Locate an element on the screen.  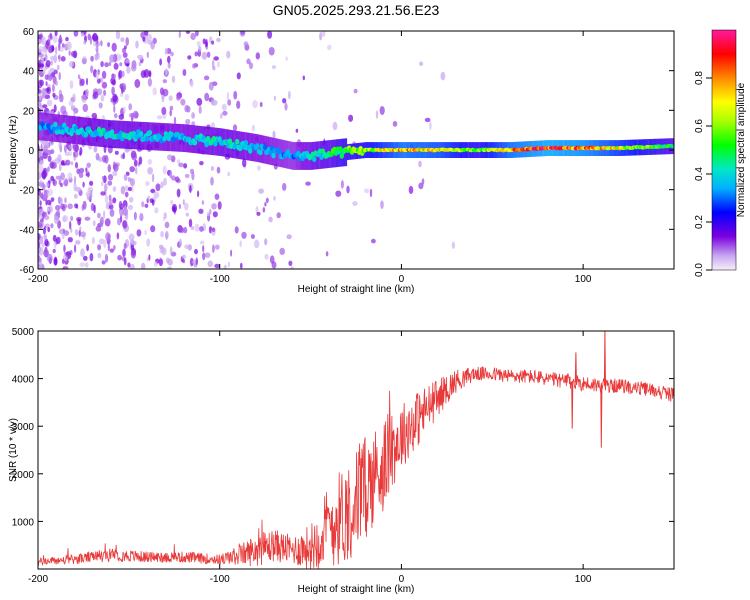
snr-y-label: SNR (10 * v/v) is located at coordinates (13, 450).